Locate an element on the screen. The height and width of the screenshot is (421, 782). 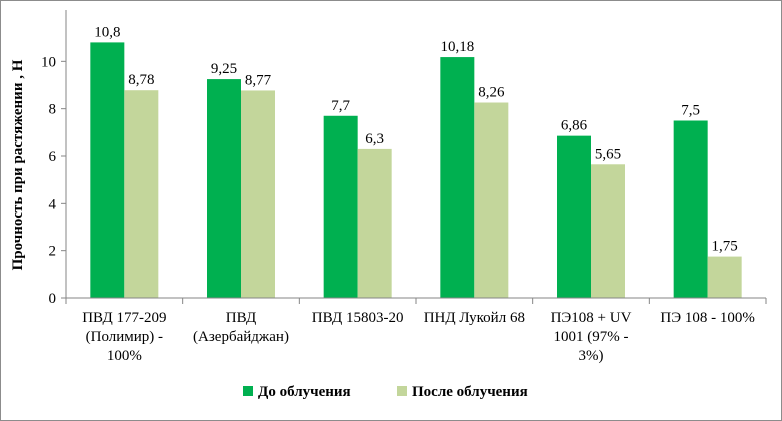
data-label: 1,75 is located at coordinates (725, 247).